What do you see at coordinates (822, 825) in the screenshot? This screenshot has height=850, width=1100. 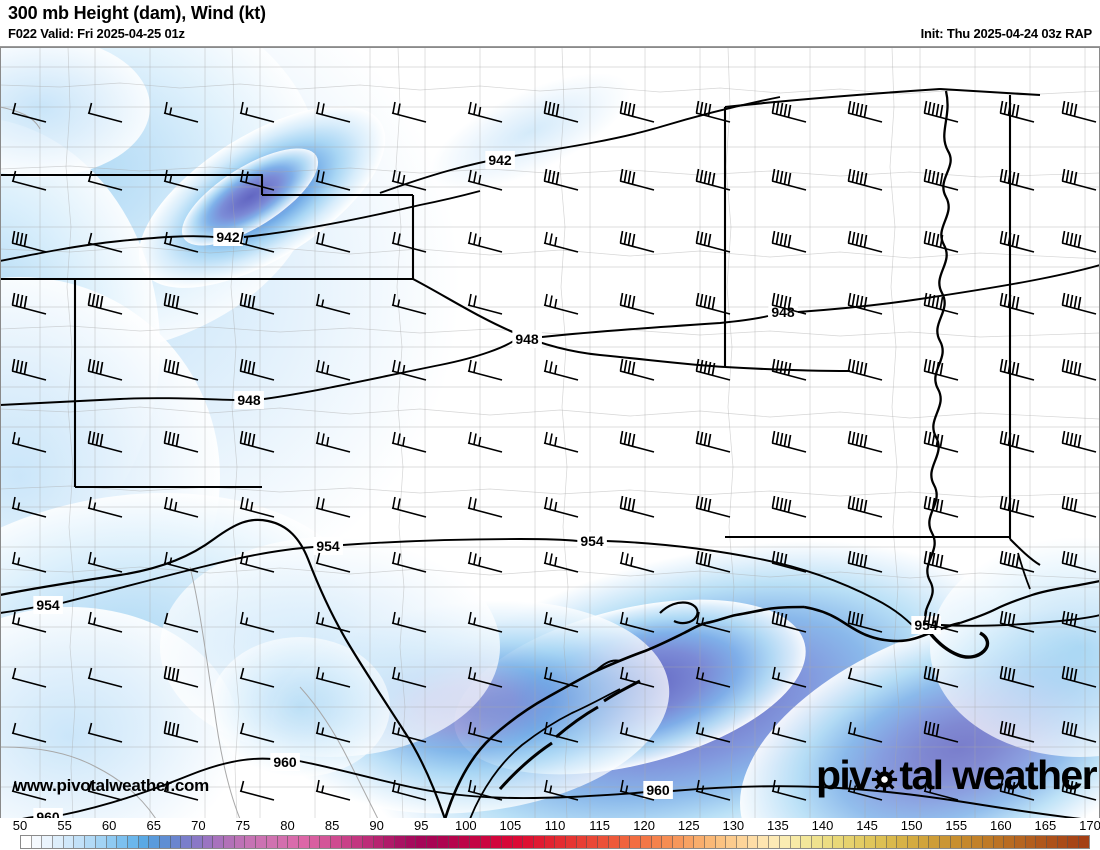 I see `colorbar-tick: 140` at bounding box center [822, 825].